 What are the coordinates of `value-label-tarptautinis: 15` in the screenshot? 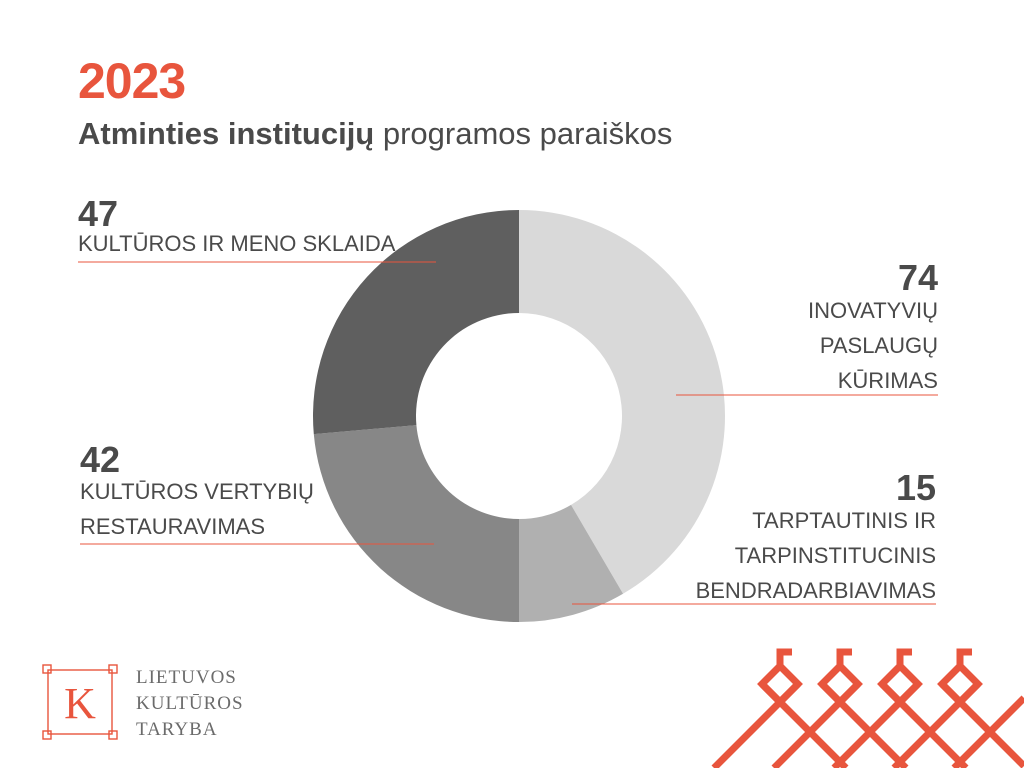 It's located at (915, 487).